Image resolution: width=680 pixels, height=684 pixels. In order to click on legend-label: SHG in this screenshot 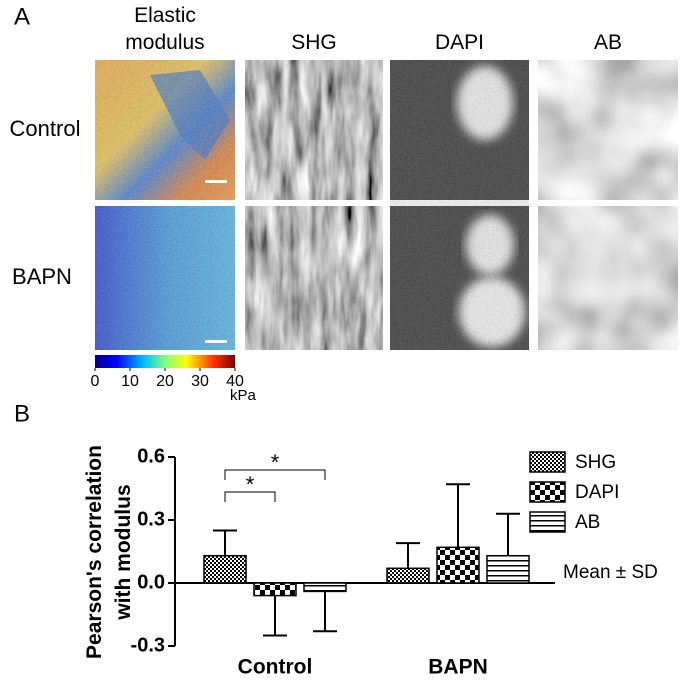, I will do `click(595, 462)`.